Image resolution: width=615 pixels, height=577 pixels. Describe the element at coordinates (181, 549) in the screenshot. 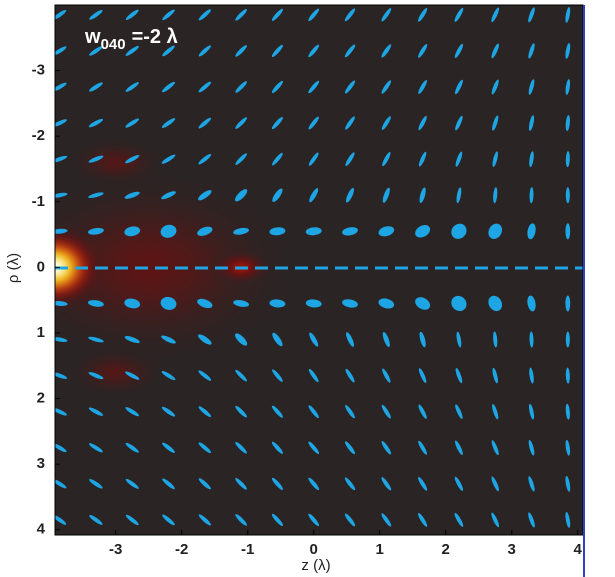

I see `x-tick-label: -2` at that location.